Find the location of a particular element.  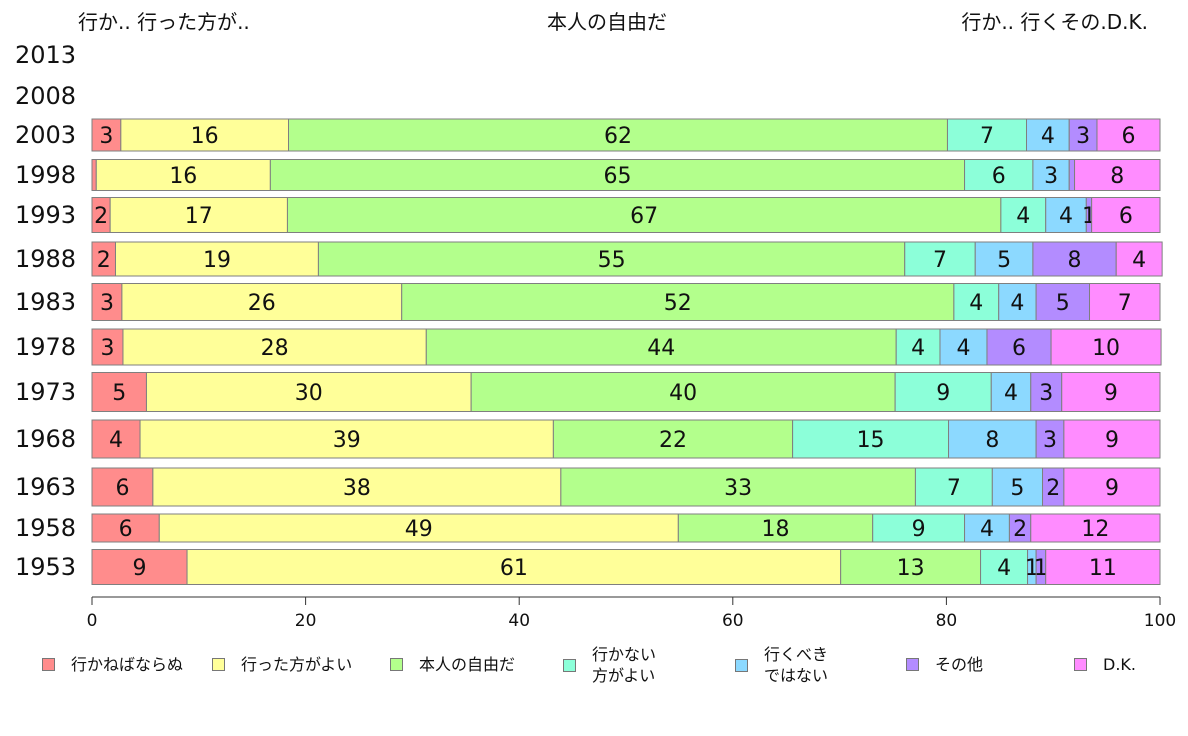

data-label: 61 is located at coordinates (514, 568).